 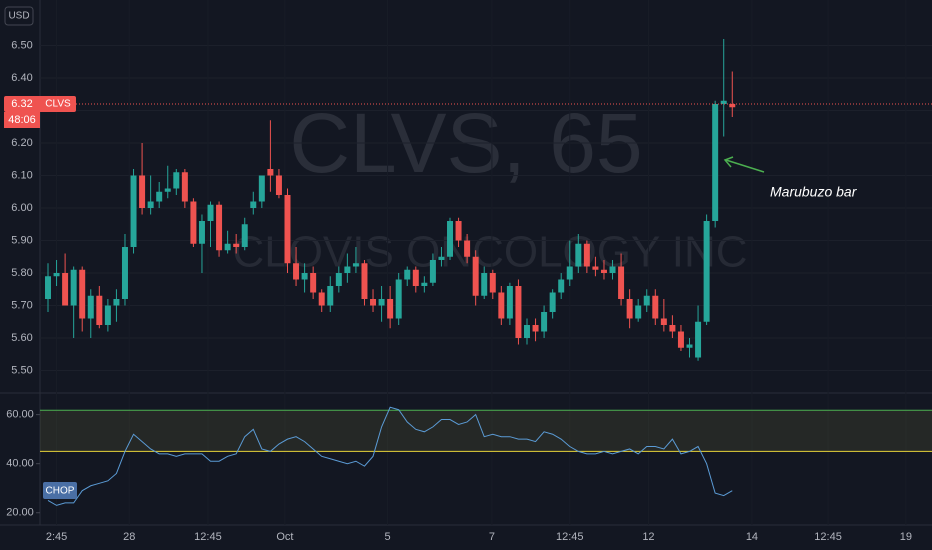 What do you see at coordinates (21, 45) in the screenshot?
I see `y-tick-label: 6.50` at bounding box center [21, 45].